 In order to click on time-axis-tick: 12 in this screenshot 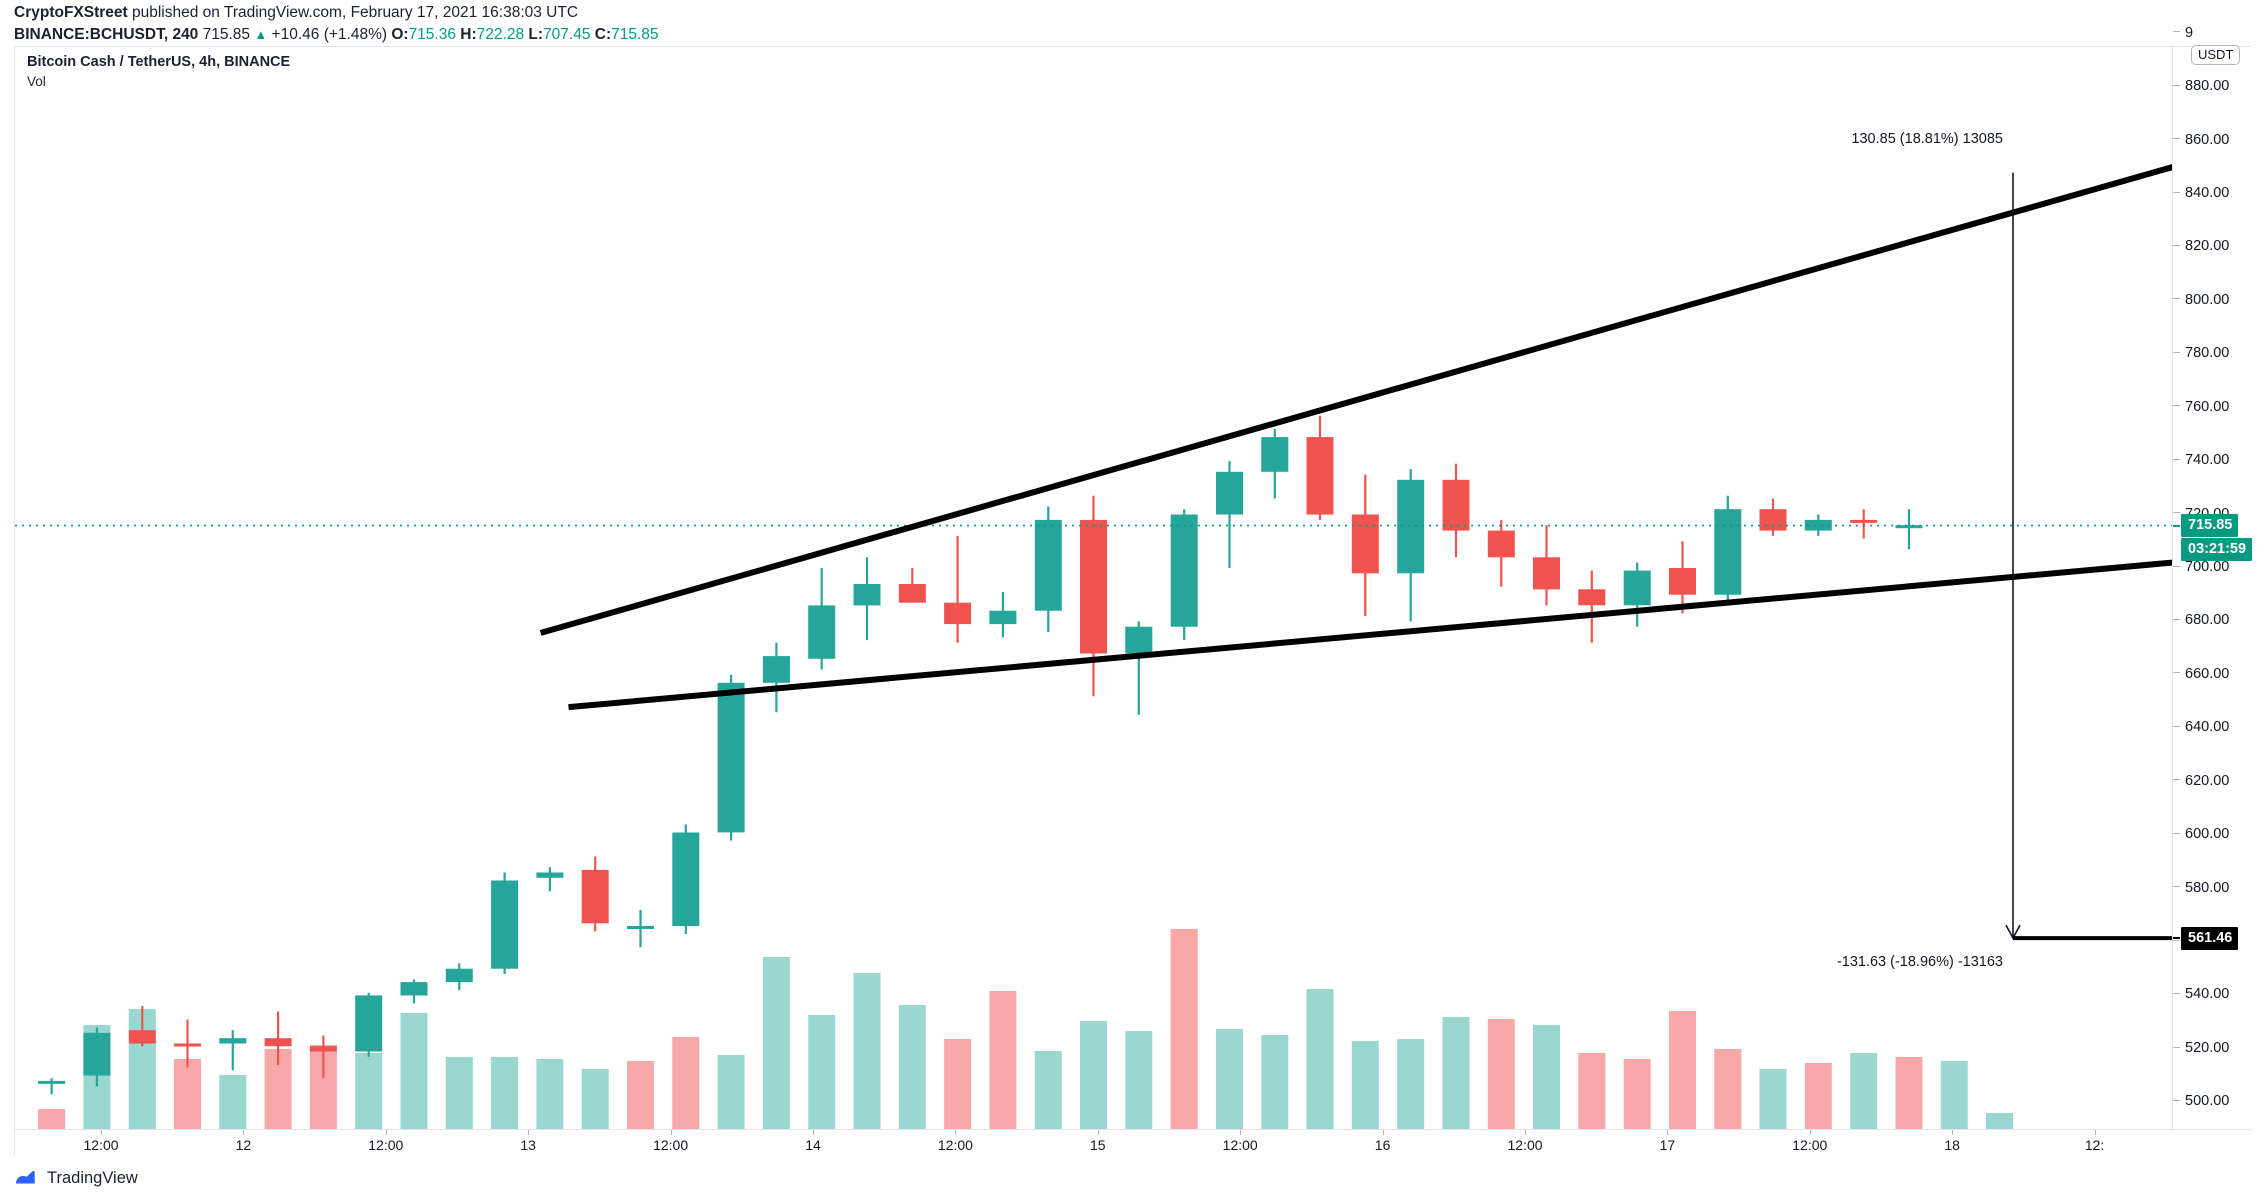, I will do `click(243, 1145)`.